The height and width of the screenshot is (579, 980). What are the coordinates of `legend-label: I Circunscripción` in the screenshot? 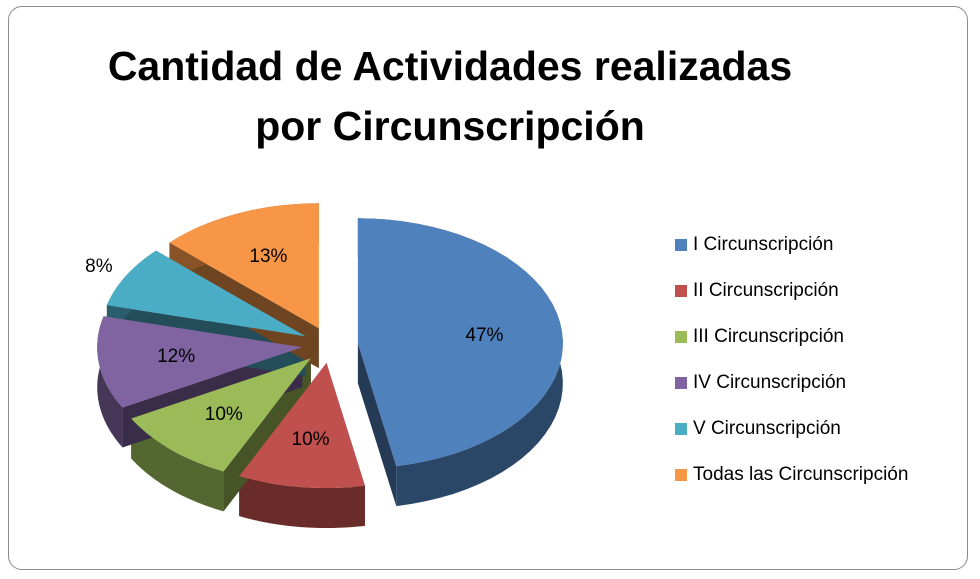 It's located at (763, 244).